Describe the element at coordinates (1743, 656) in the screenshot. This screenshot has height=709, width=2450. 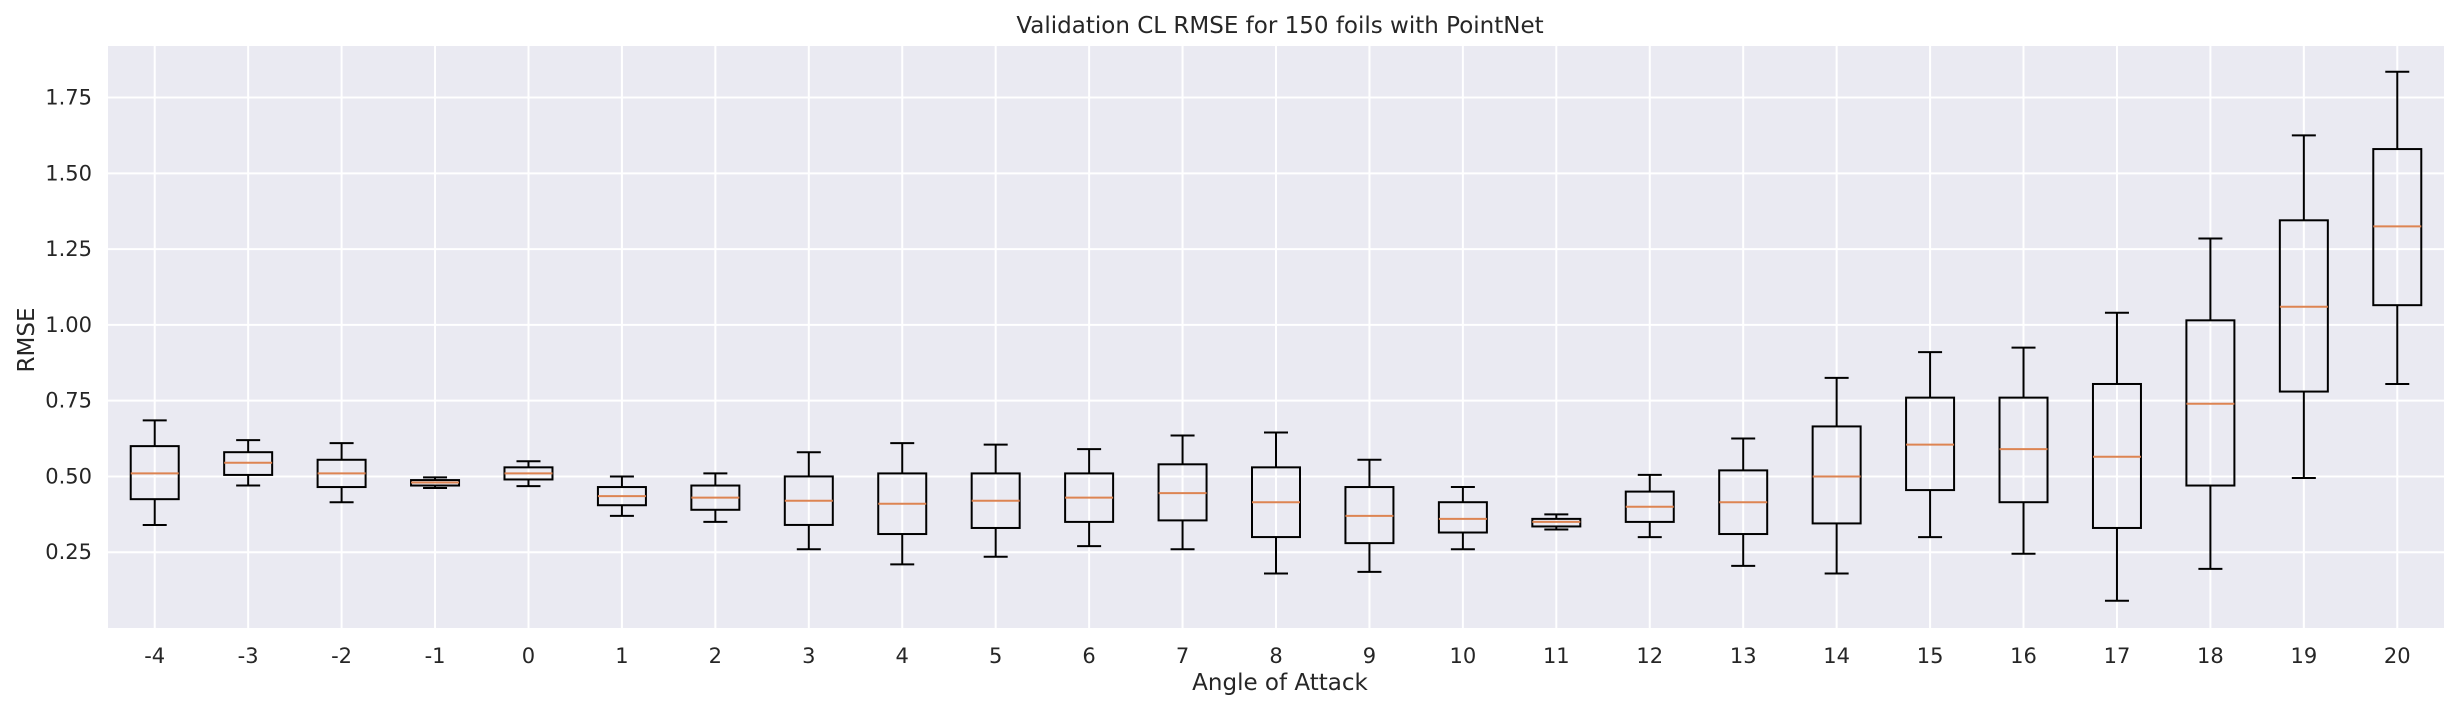
I see `x-tick-label: 13` at that location.